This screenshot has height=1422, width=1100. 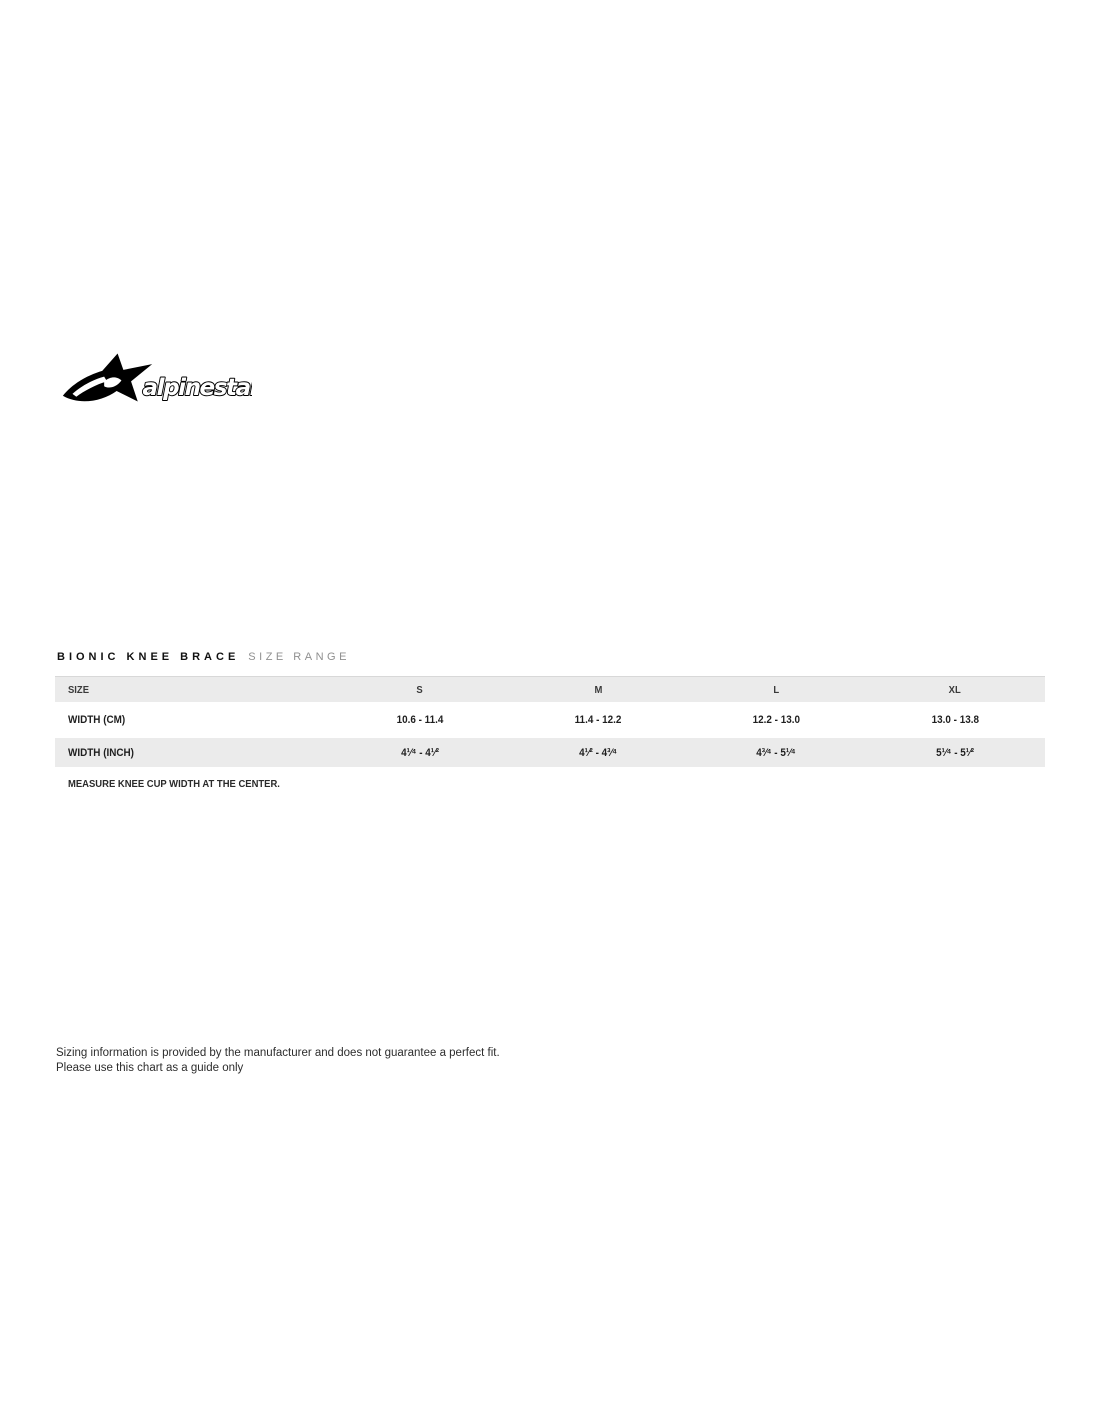 What do you see at coordinates (598, 752) in the screenshot?
I see `table-cell: 4¹⁄² - 4³⁄⁴` at bounding box center [598, 752].